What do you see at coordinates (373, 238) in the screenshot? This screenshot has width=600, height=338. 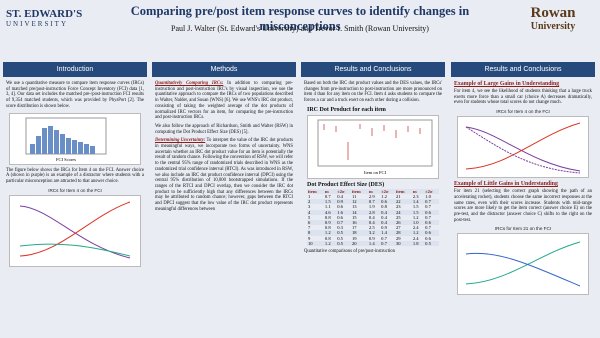 I see `table-row: 9 0.8 0.5 19 0.9 0.7 29 2.4 0.6` at bounding box center [373, 238].